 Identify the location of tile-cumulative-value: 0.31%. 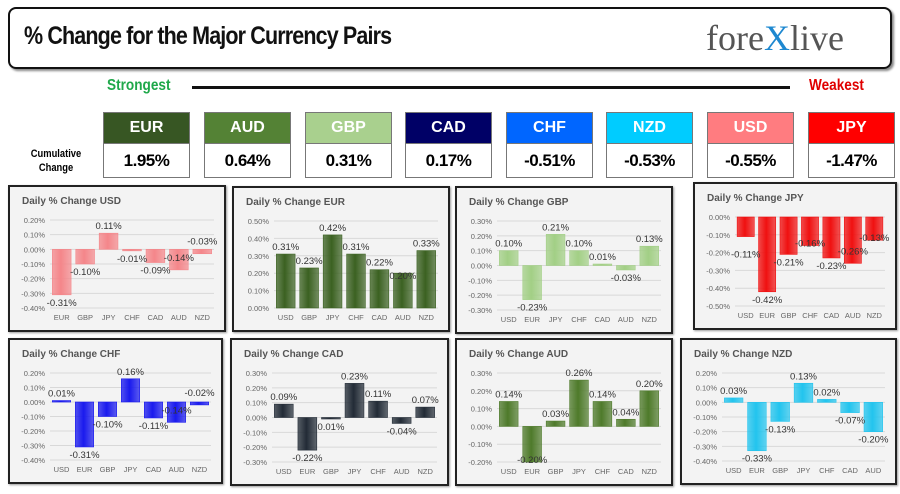
(348, 160).